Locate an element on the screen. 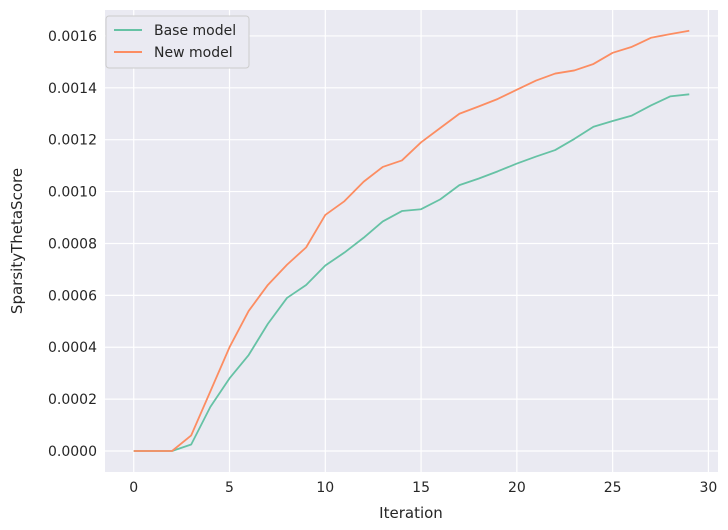  legend-label: New model is located at coordinates (193, 53).